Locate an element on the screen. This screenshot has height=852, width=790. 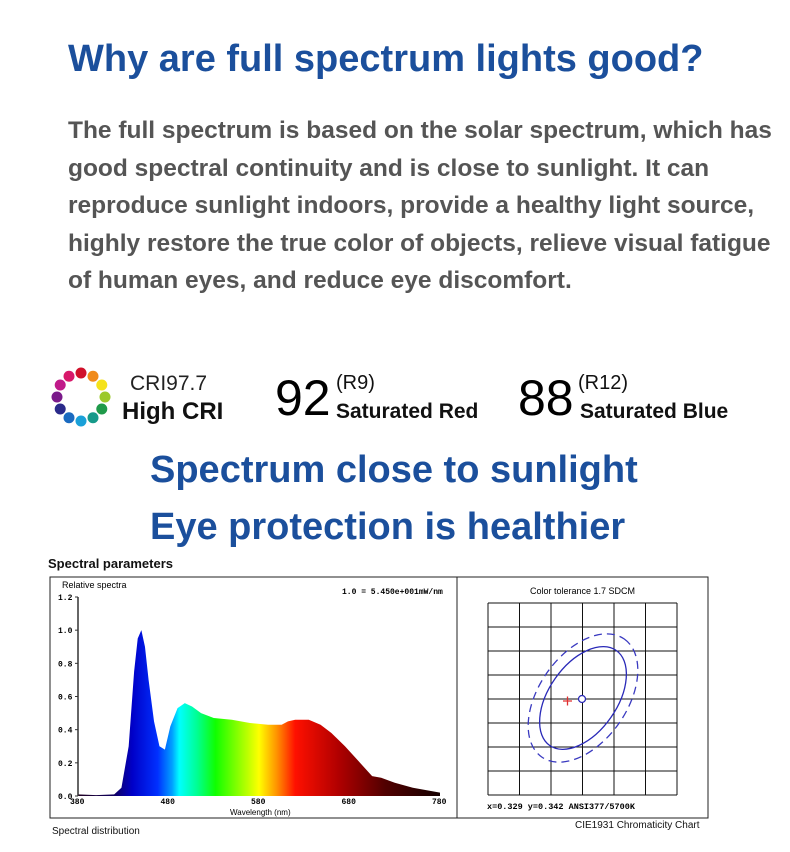
spectral-section-title: Spectral parameters is located at coordinates (111, 563).